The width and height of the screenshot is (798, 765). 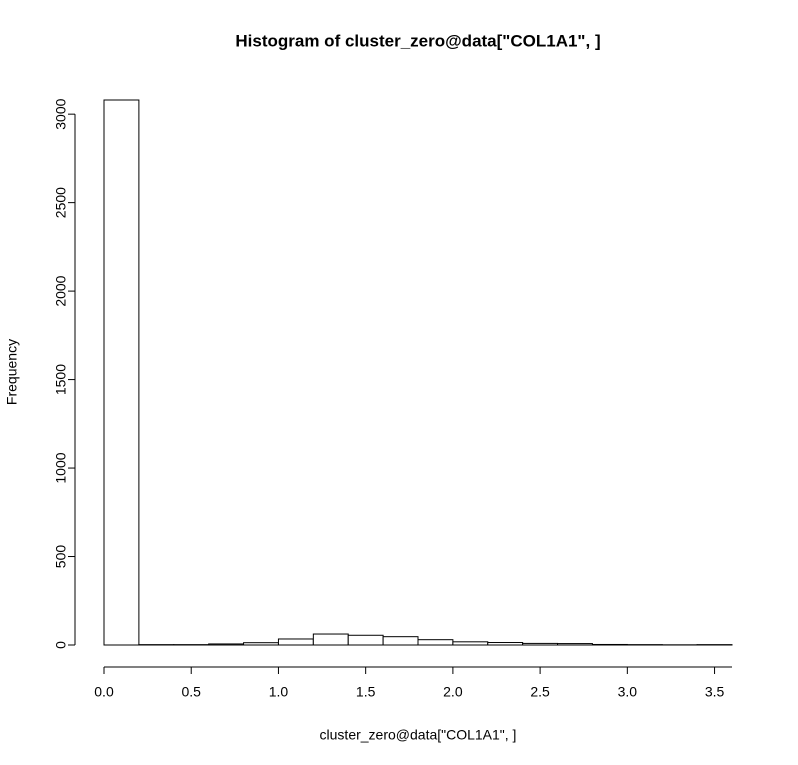 I want to click on y-tick-label: 3000, so click(x=61, y=113).